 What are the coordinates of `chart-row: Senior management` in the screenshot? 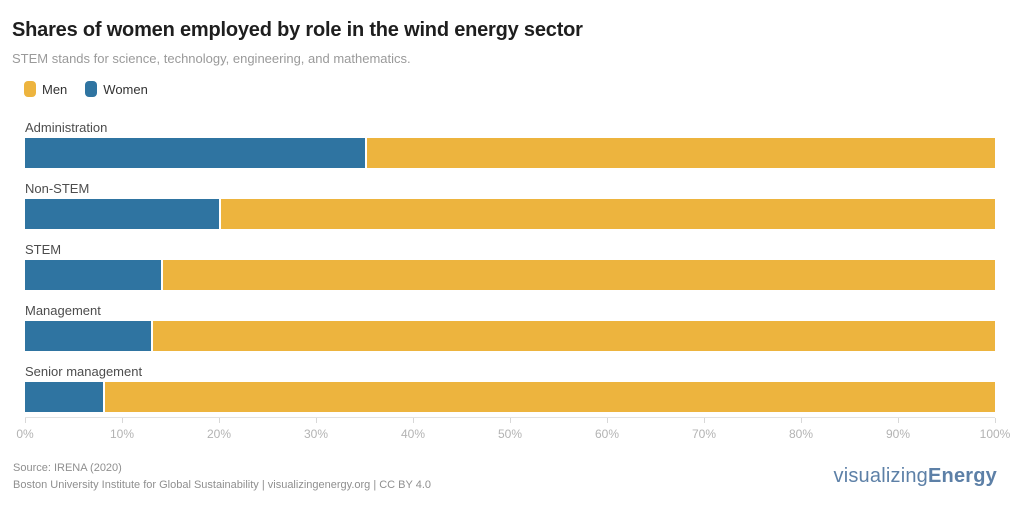 It's located at (510, 388).